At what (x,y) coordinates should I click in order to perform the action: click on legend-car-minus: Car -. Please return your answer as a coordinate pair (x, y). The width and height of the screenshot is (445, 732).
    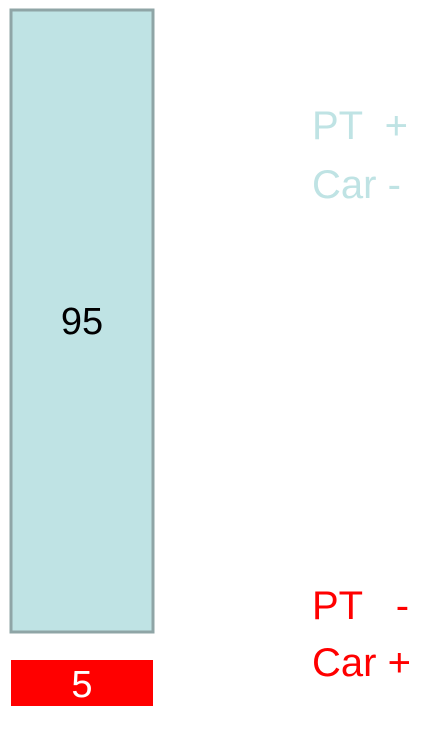
    Looking at the image, I should click on (356, 185).